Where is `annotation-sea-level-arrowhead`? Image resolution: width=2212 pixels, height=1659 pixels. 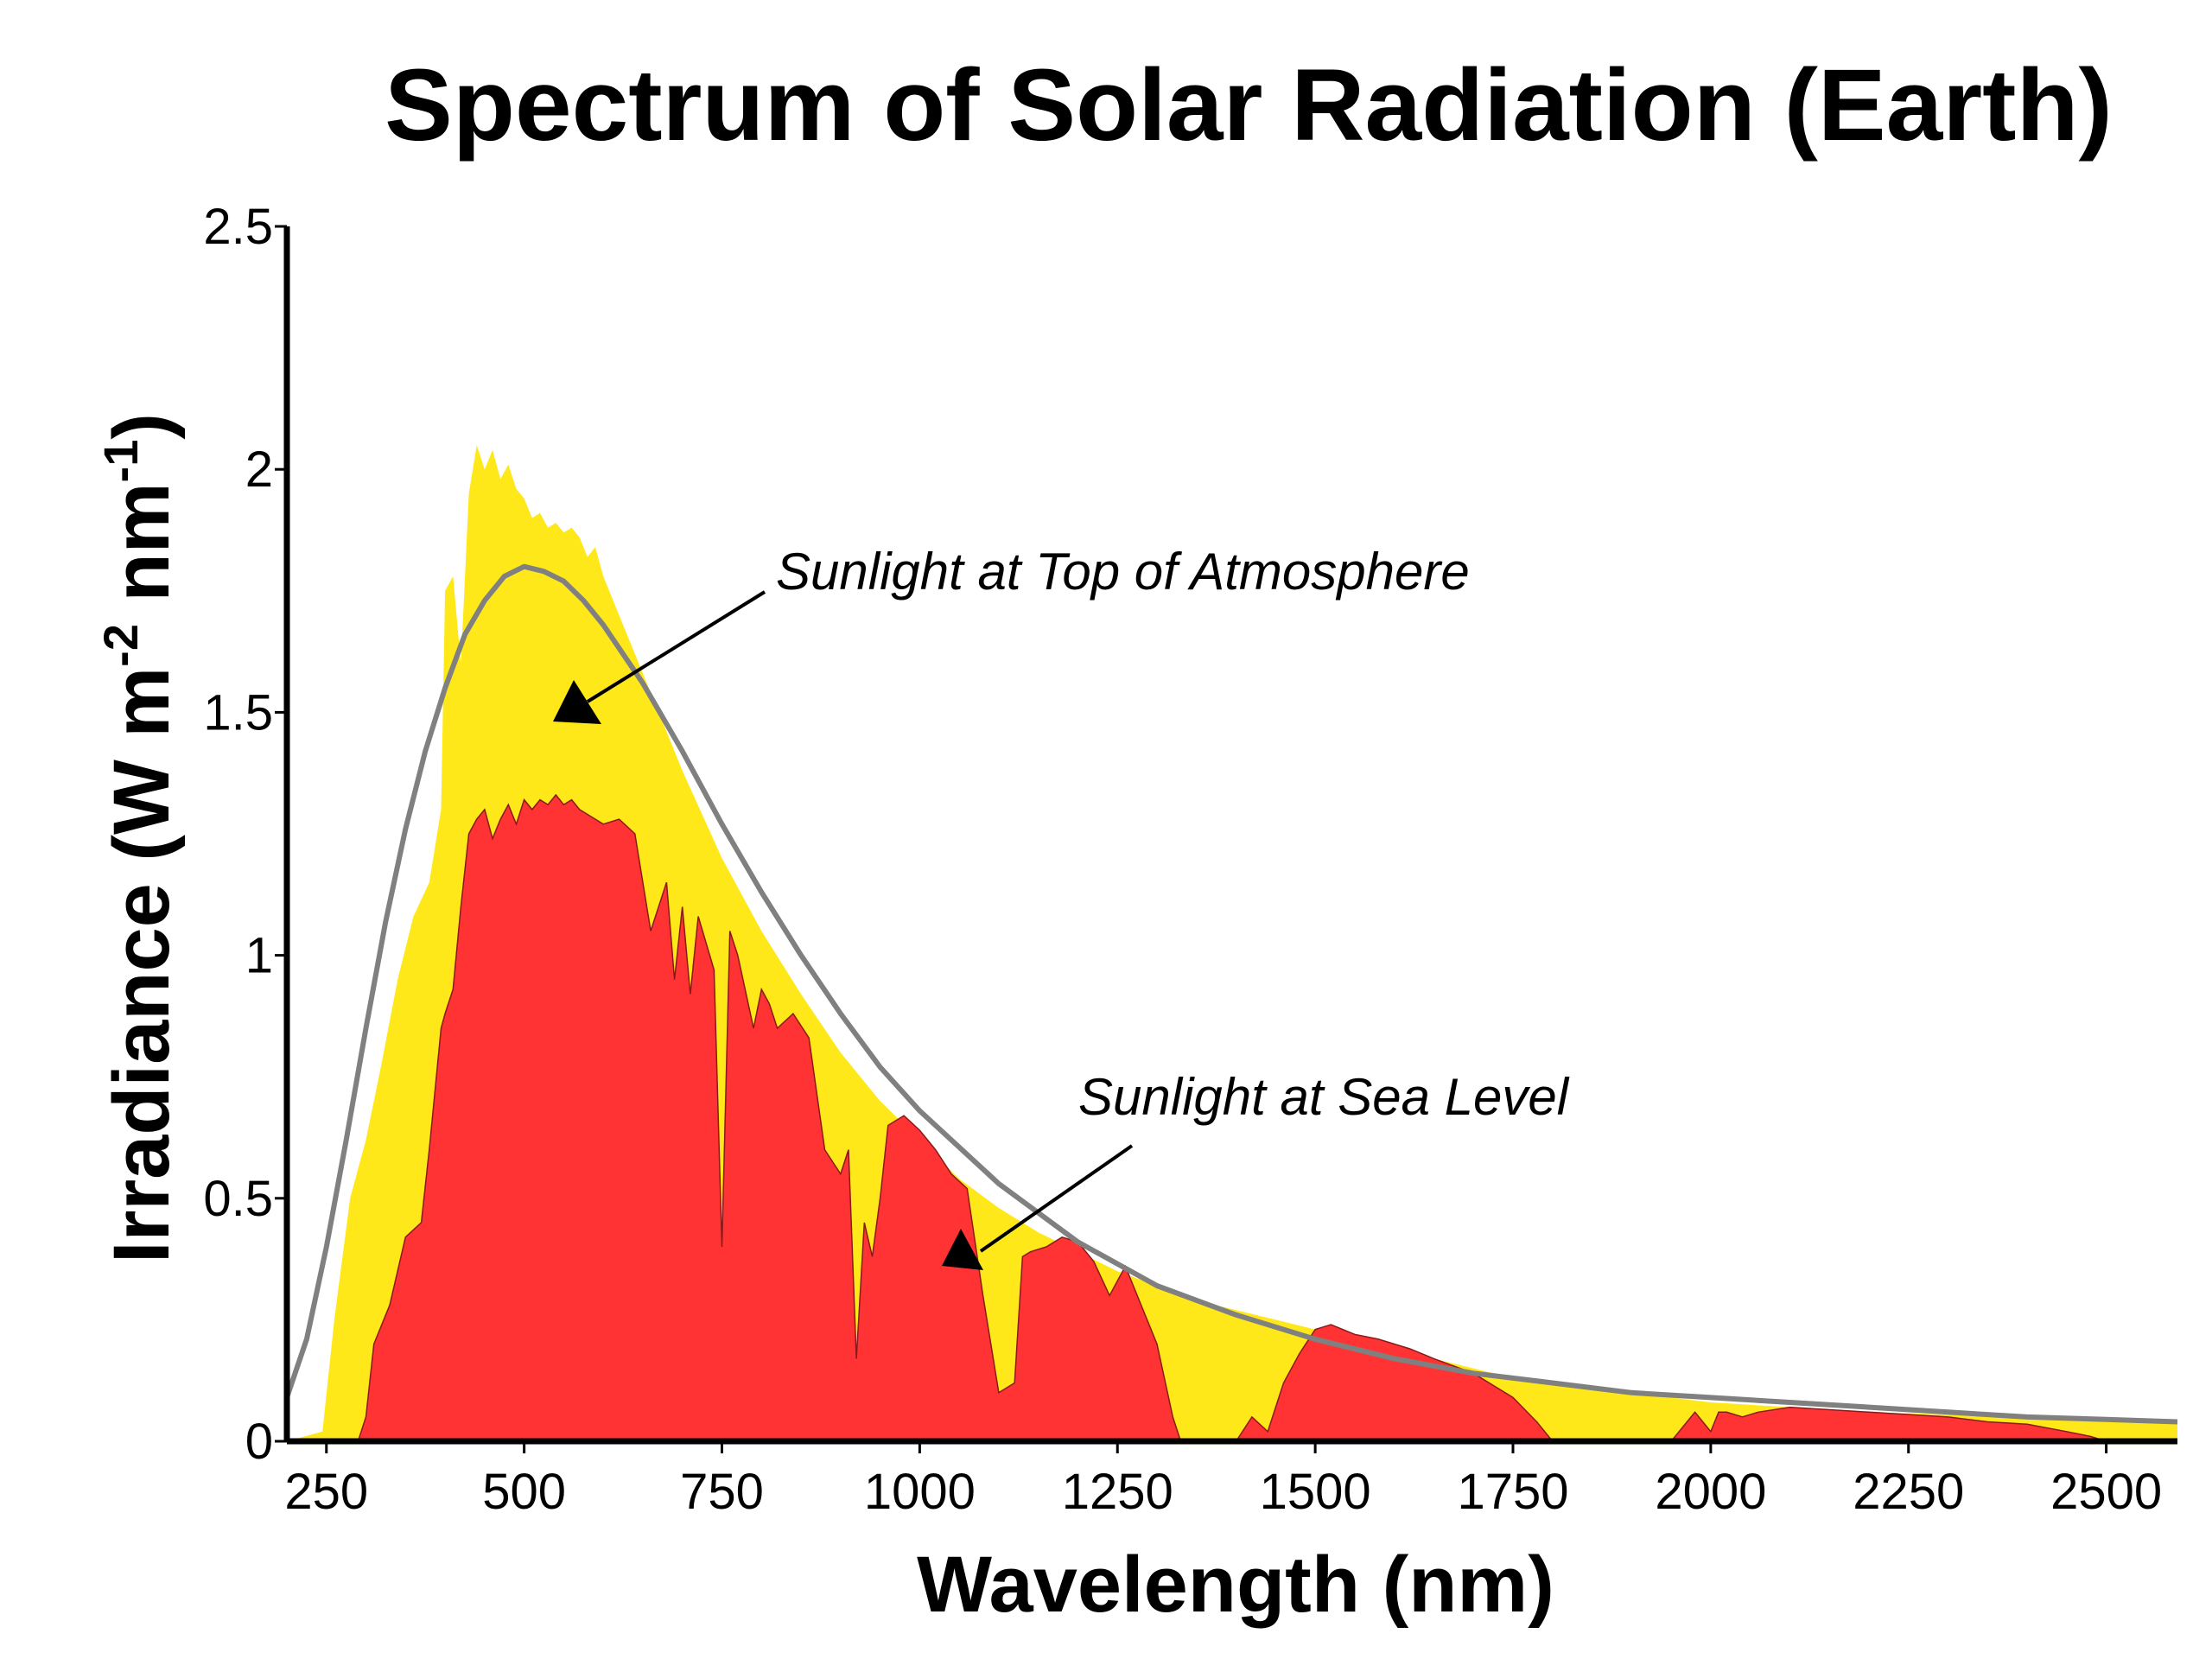
annotation-sea-level-arrowhead is located at coordinates (963, 1249).